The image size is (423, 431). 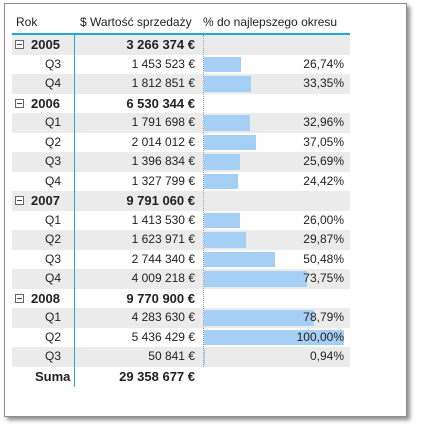 What do you see at coordinates (203, 201) in the screenshot?
I see `bar-baseline` at bounding box center [203, 201].